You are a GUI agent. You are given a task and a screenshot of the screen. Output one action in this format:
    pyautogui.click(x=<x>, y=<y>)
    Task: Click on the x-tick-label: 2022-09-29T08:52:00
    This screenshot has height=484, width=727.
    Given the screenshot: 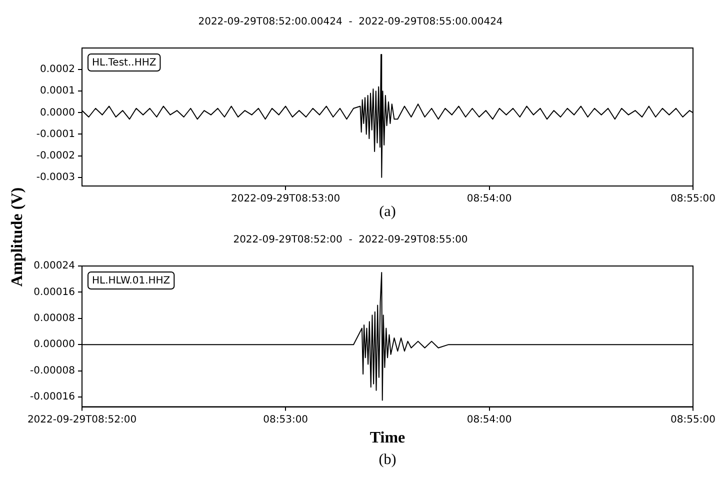 What is the action you would take?
    pyautogui.click(x=82, y=420)
    